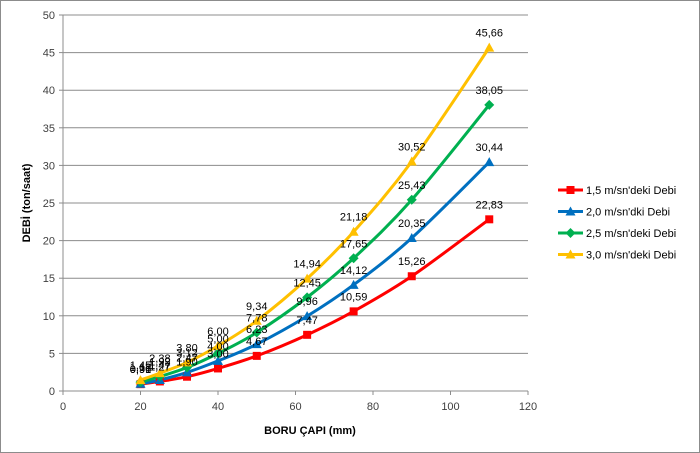 The height and width of the screenshot is (453, 700). Describe the element at coordinates (256, 307) in the screenshot. I see `data-label: 9,34` at that location.